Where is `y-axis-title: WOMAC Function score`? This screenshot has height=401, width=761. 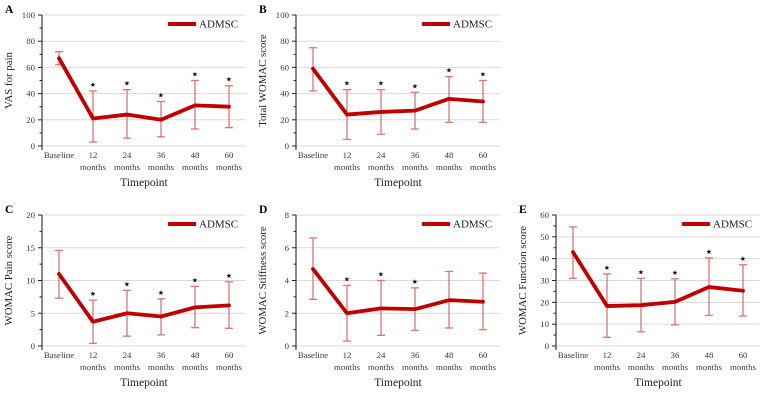 y-axis-title: WOMAC Function score is located at coordinates (523, 280).